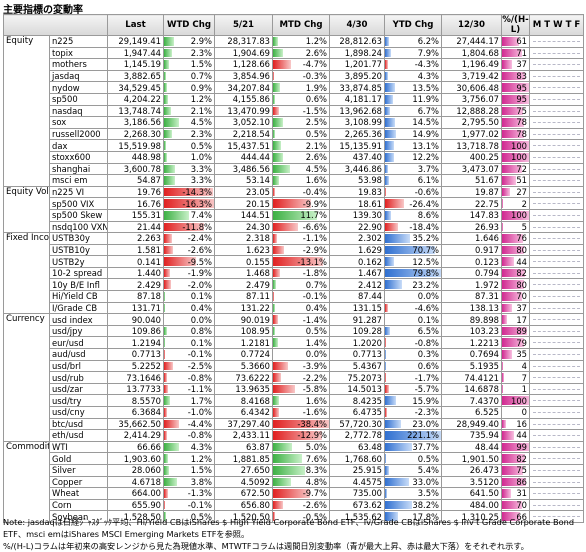  What do you see at coordinates (357, 447) in the screenshot?
I see `cell: 63.48` at bounding box center [357, 447].